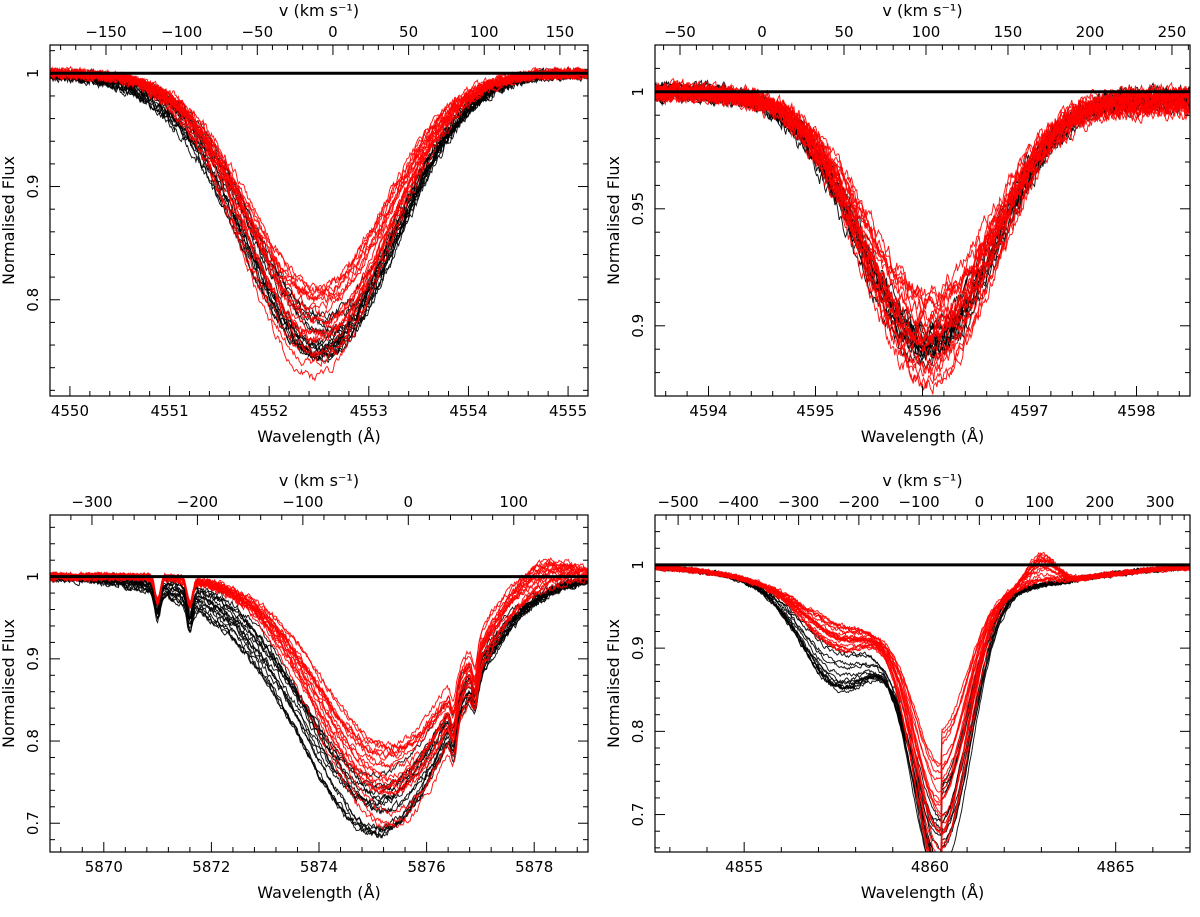  Describe the element at coordinates (319, 867) in the screenshot. I see `x-tick-label: 5874` at that location.